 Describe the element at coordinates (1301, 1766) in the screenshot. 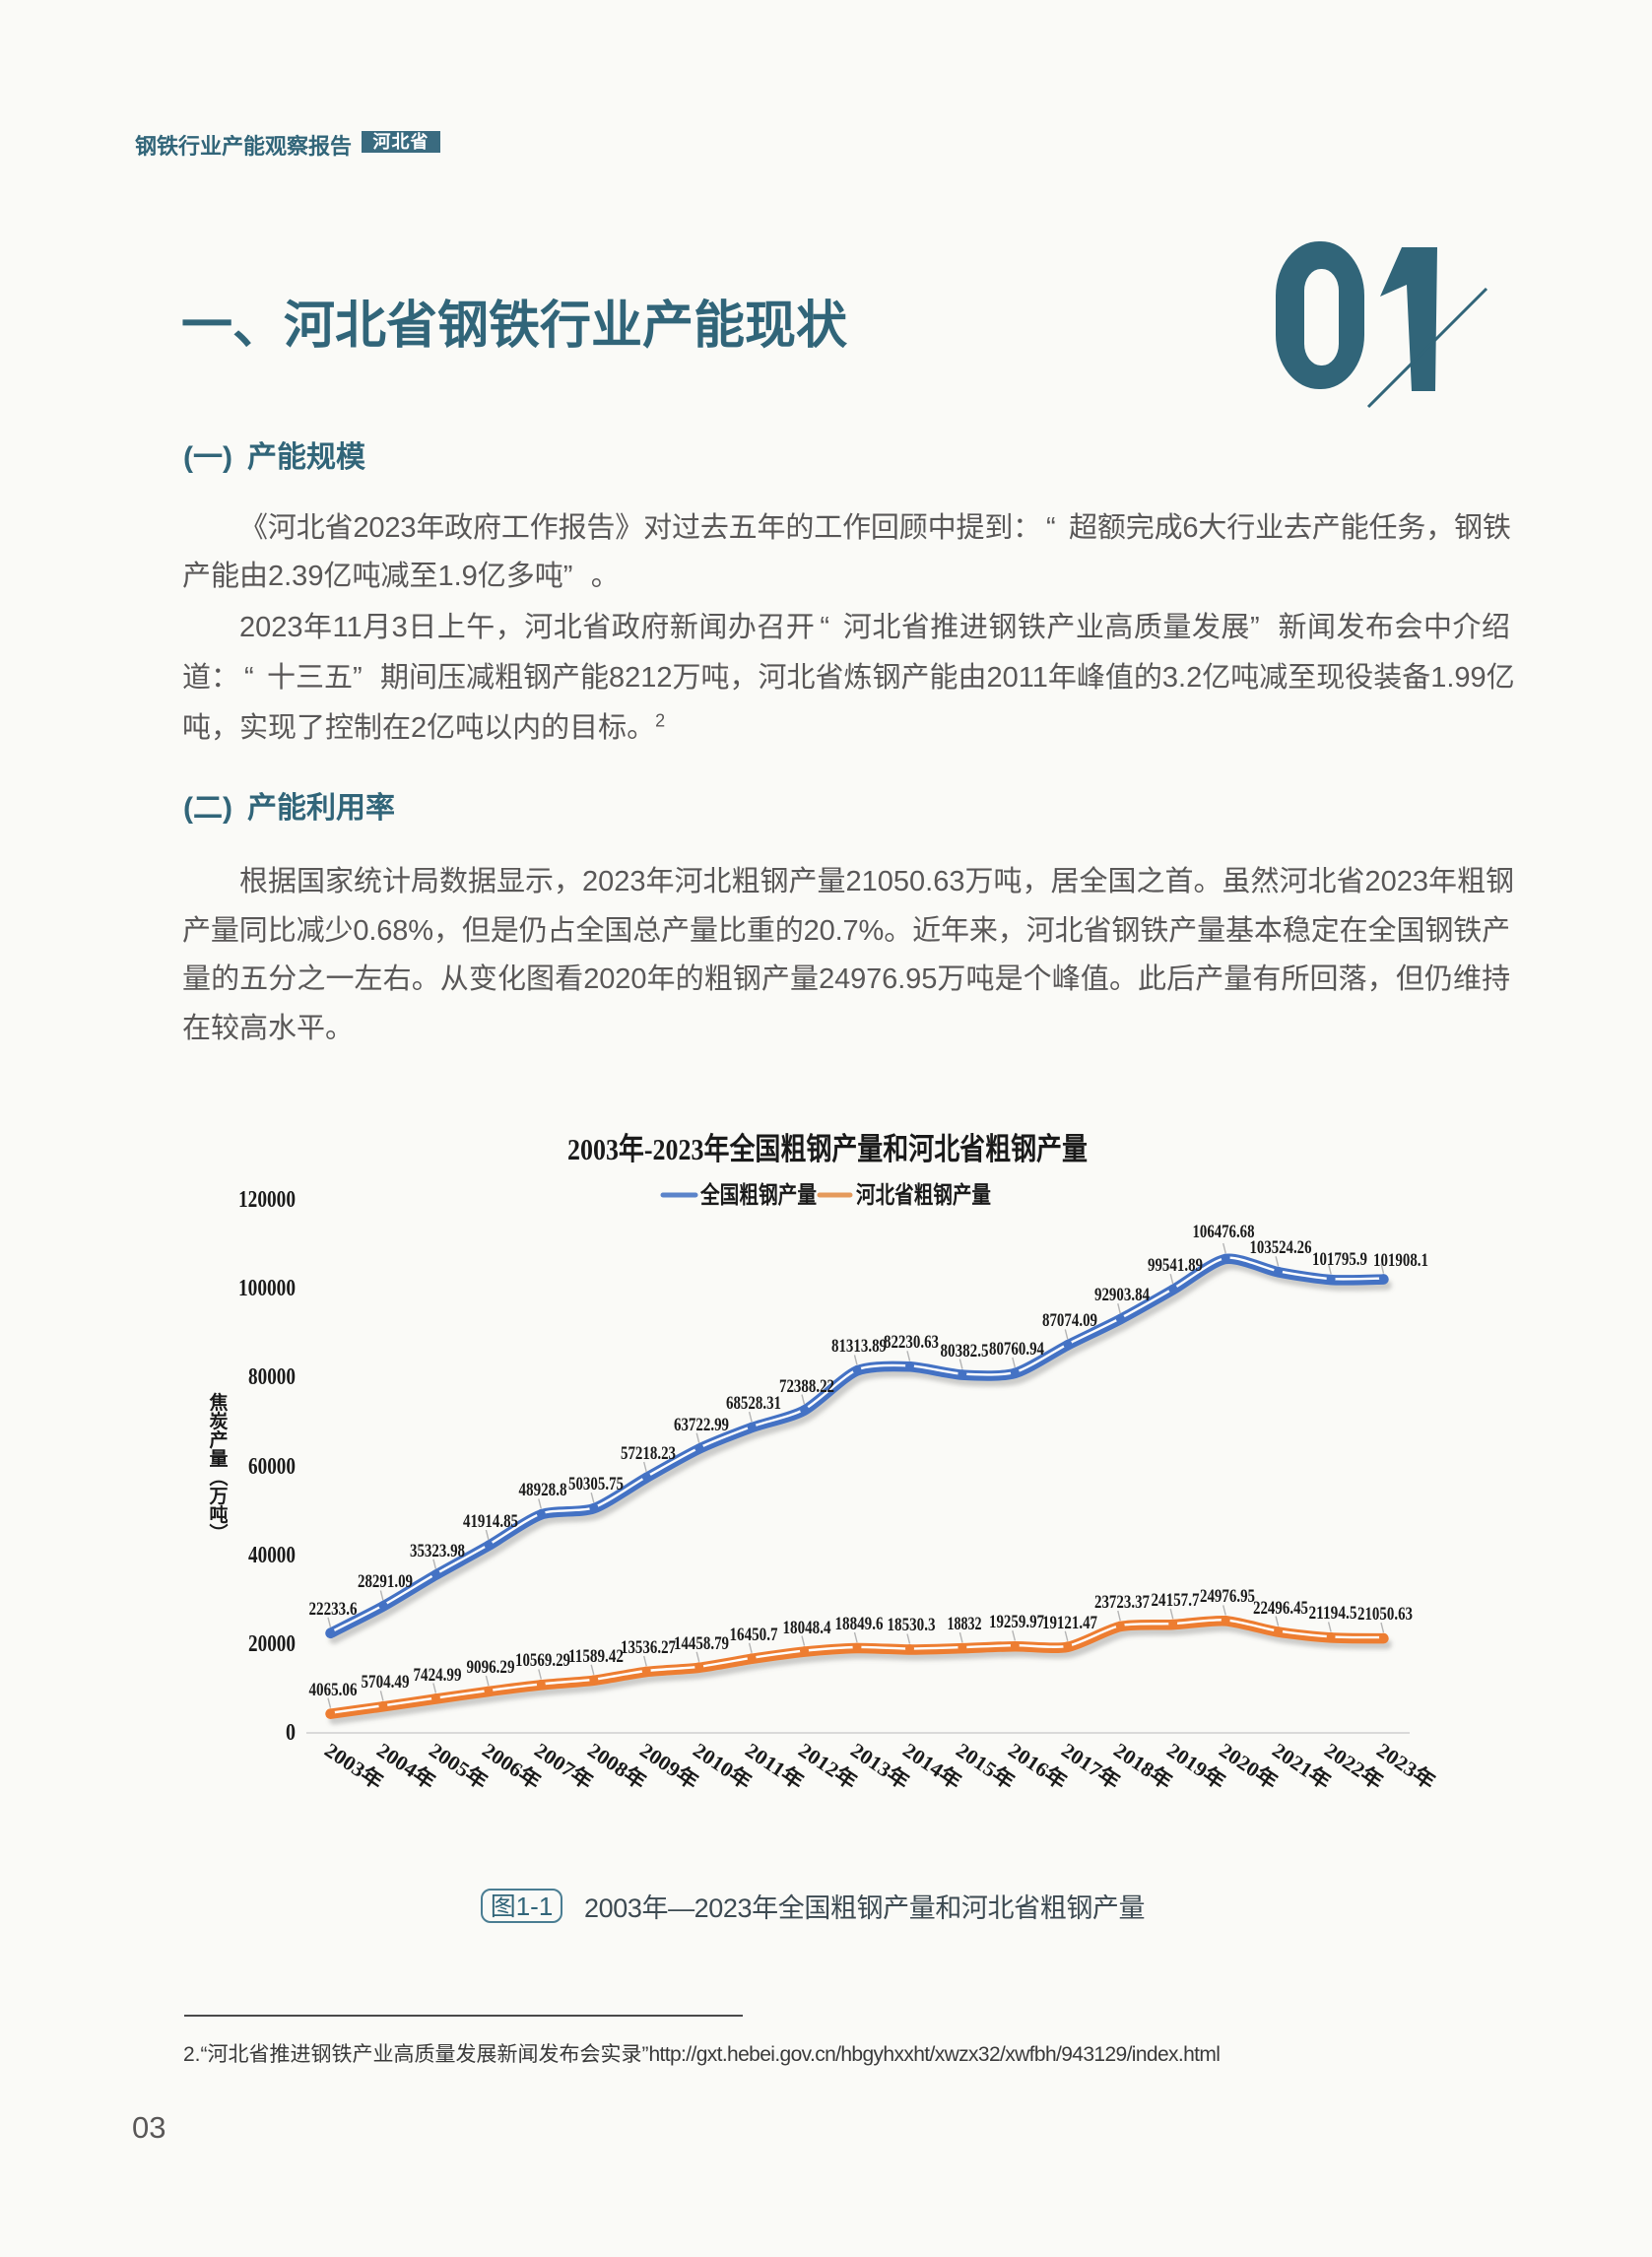

I see `svg-text: 2021年` at that location.